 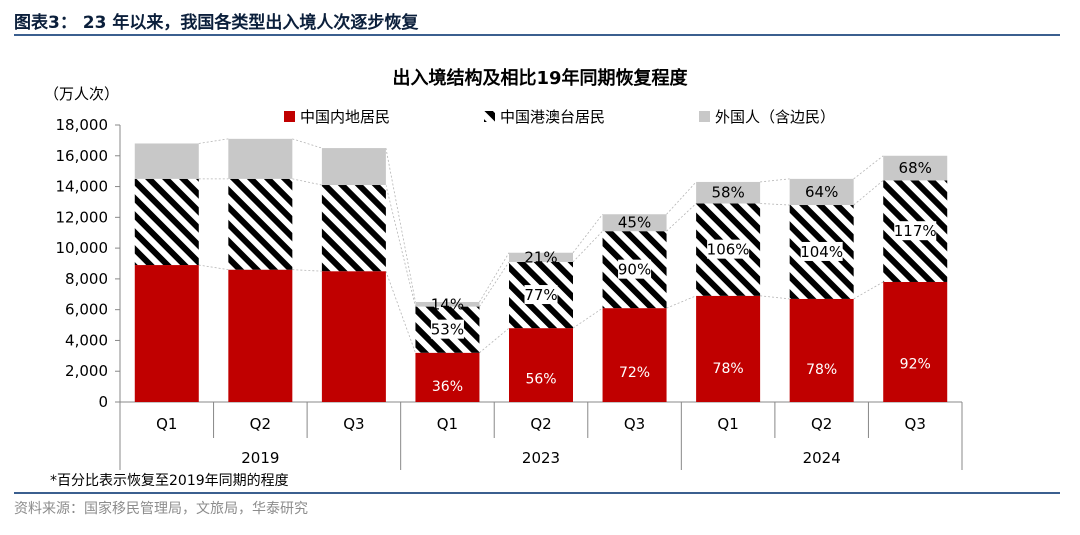 I want to click on y-tick-label: 6,000, so click(x=86, y=310).